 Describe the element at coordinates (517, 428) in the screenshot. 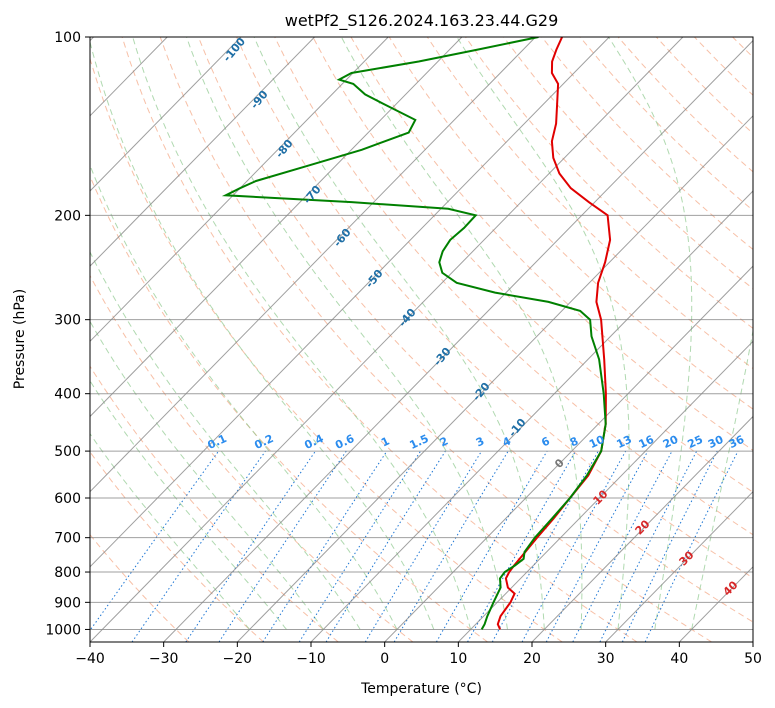

I see `dry-adiabat-label: -10` at that location.